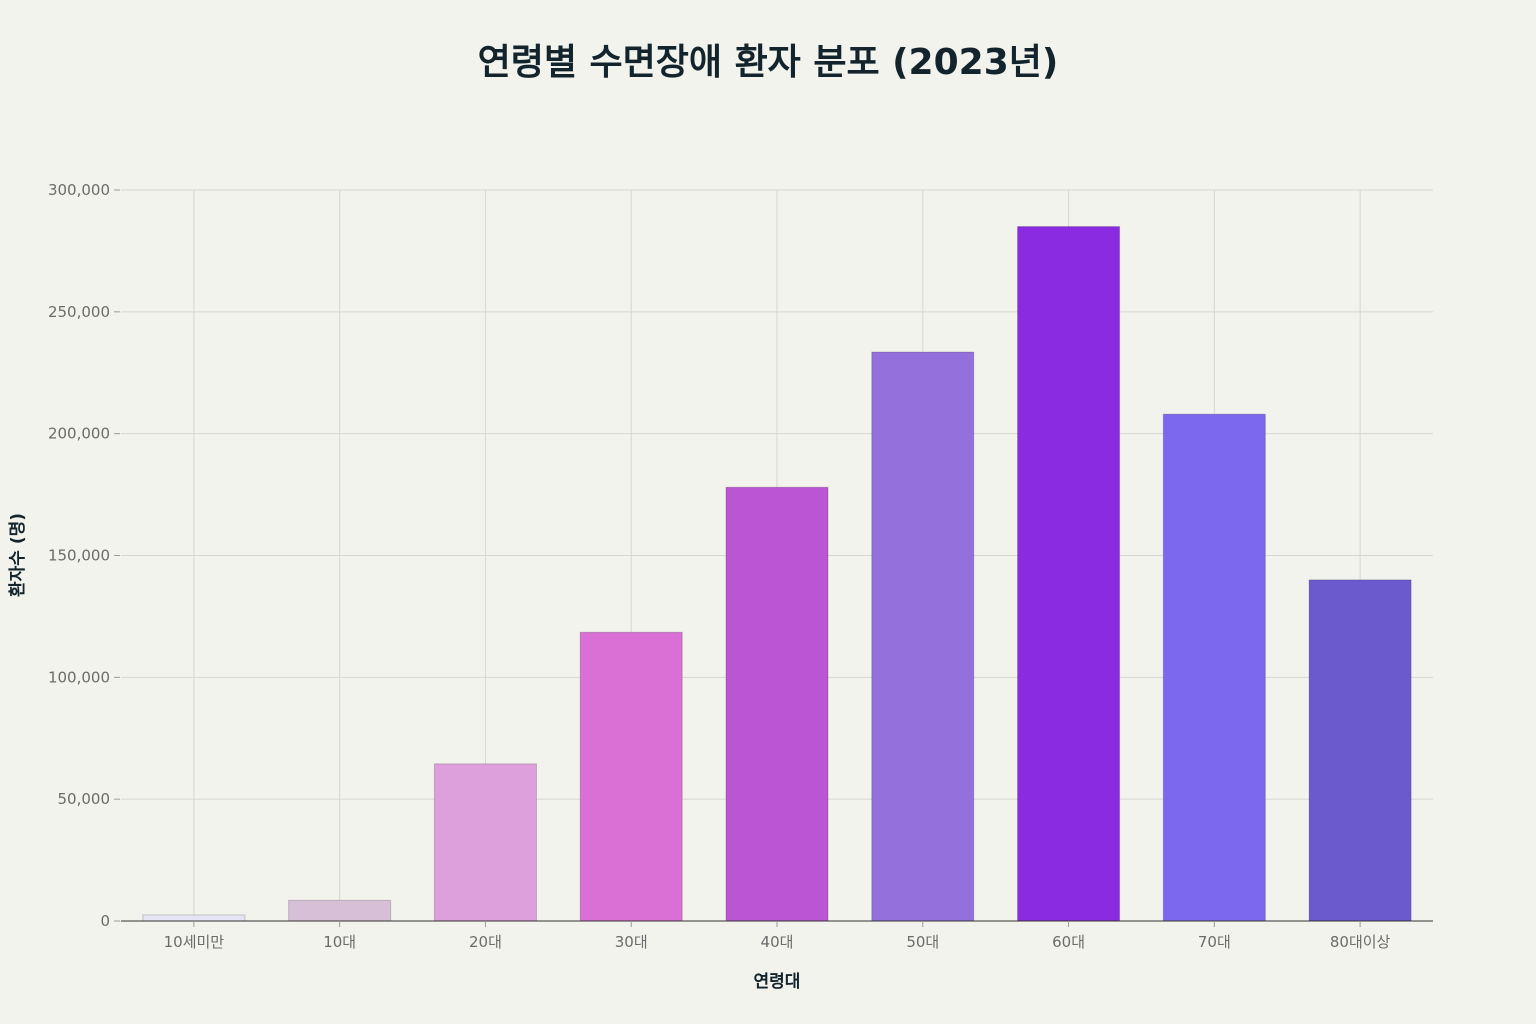 This screenshot has height=1024, width=1536. Describe the element at coordinates (768, 62) in the screenshot. I see `chart-title: 연령별 수면장애 환자 분포 (2023년)` at that location.